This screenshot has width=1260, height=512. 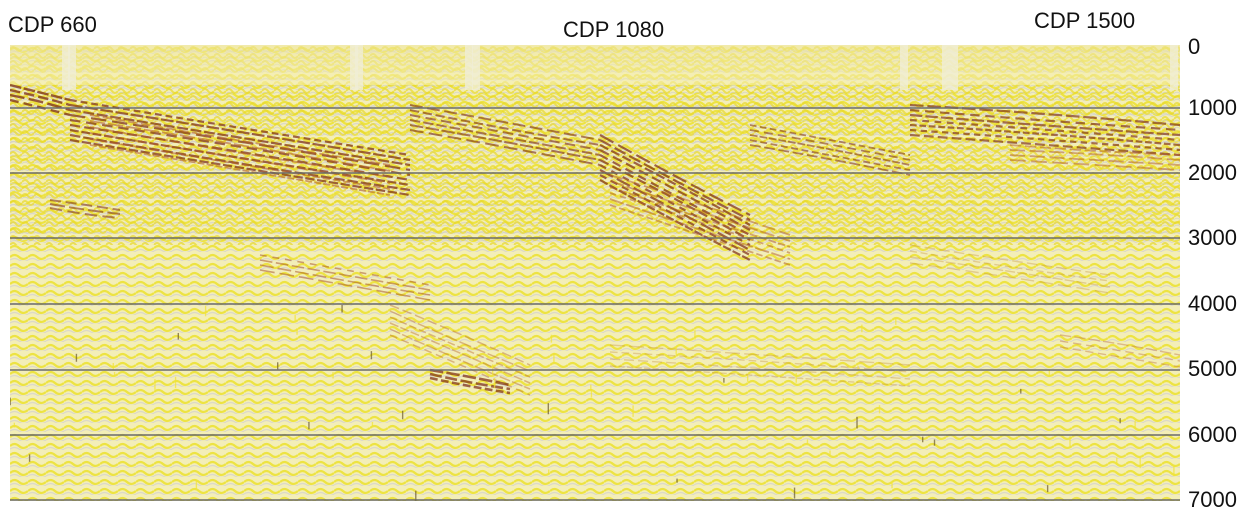 What do you see at coordinates (1212, 107) in the screenshot?
I see `depth-tick-1000: 1000` at bounding box center [1212, 107].